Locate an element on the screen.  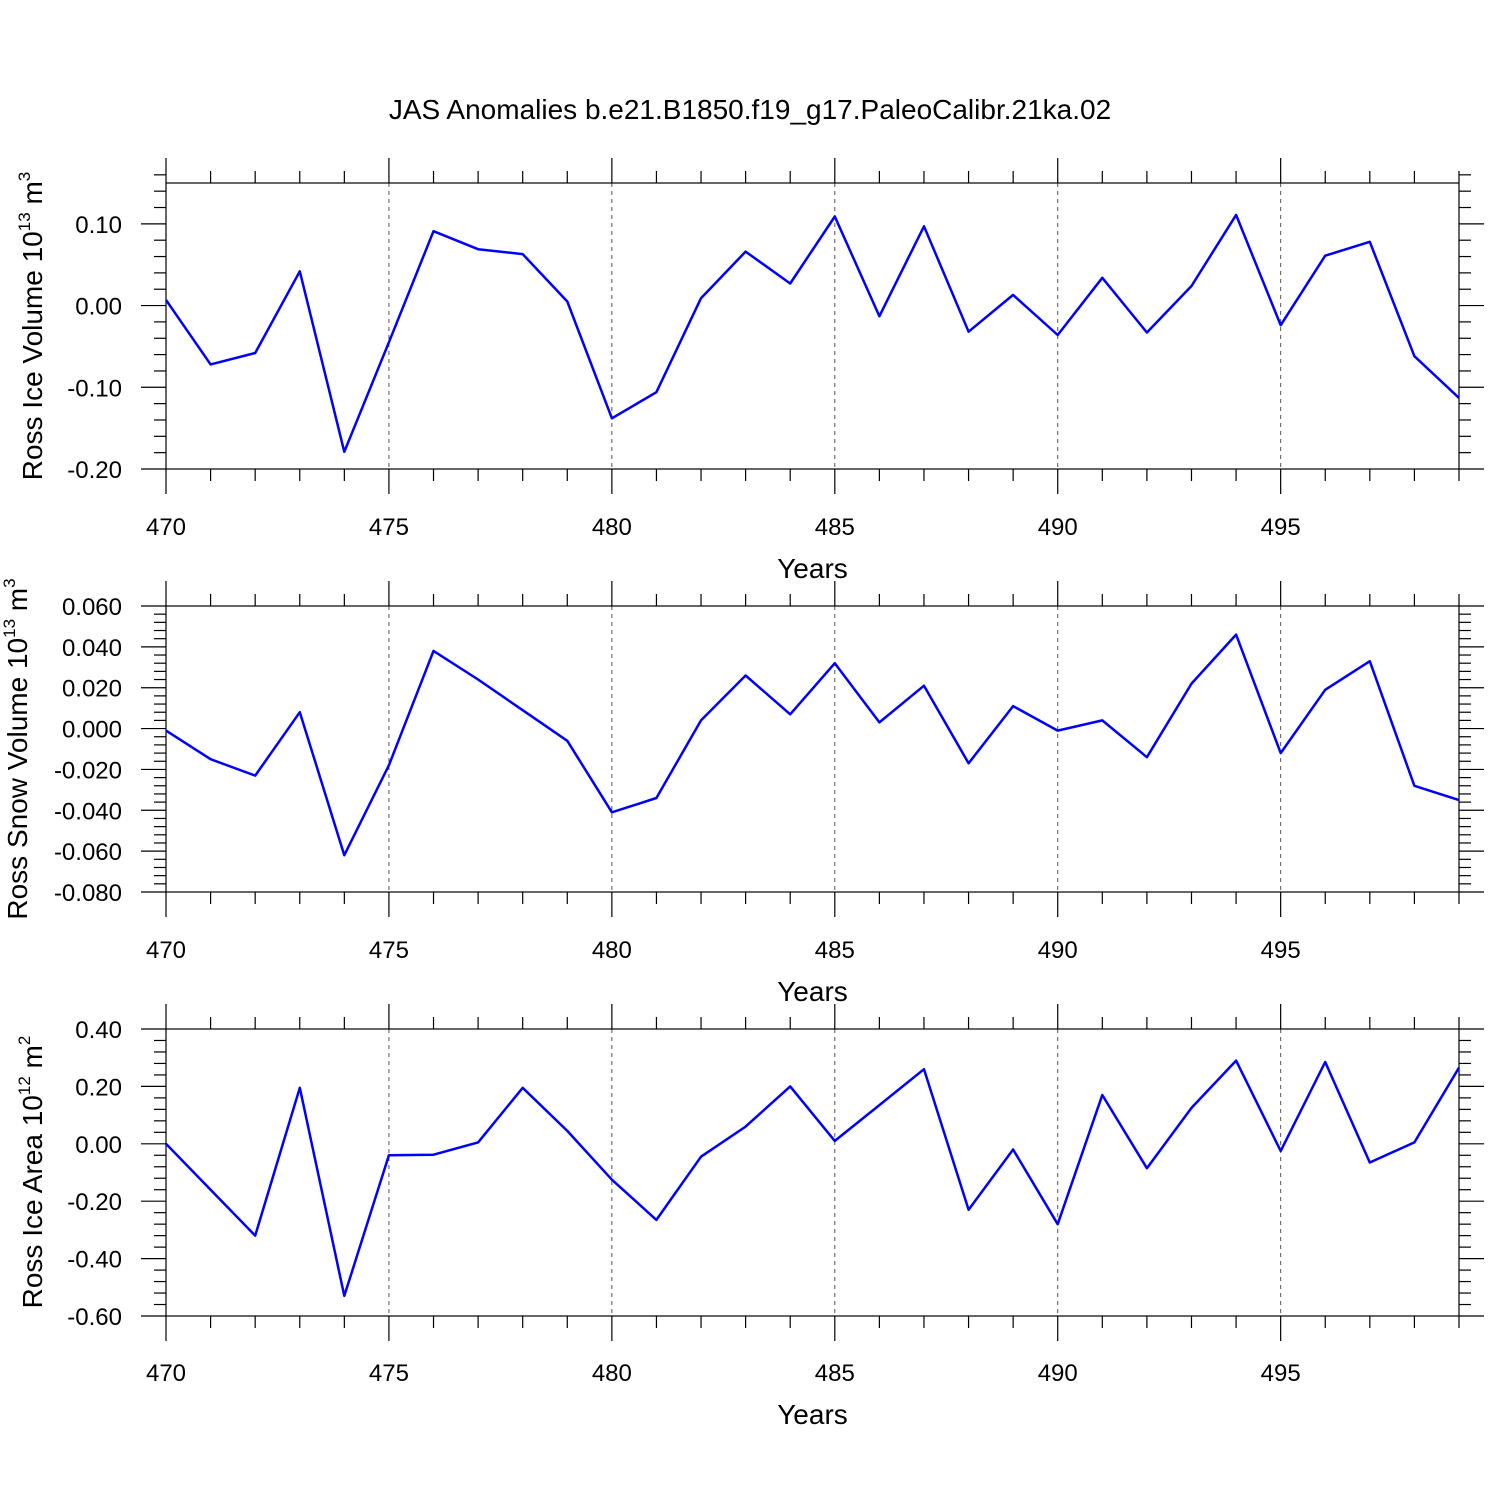
y-tick-labels: -0.60 -0.40 -0.20 0.00 0.20 0.40 is located at coordinates (94, 1174).